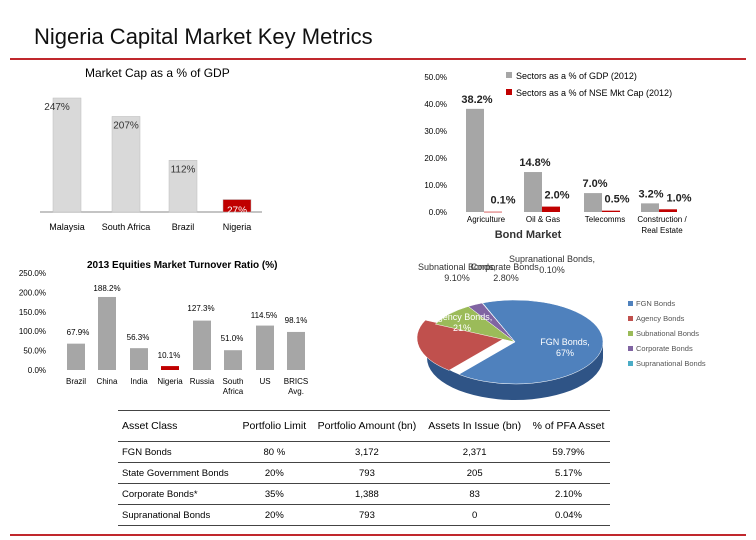  I want to click on table-cell: 3,172, so click(367, 452).